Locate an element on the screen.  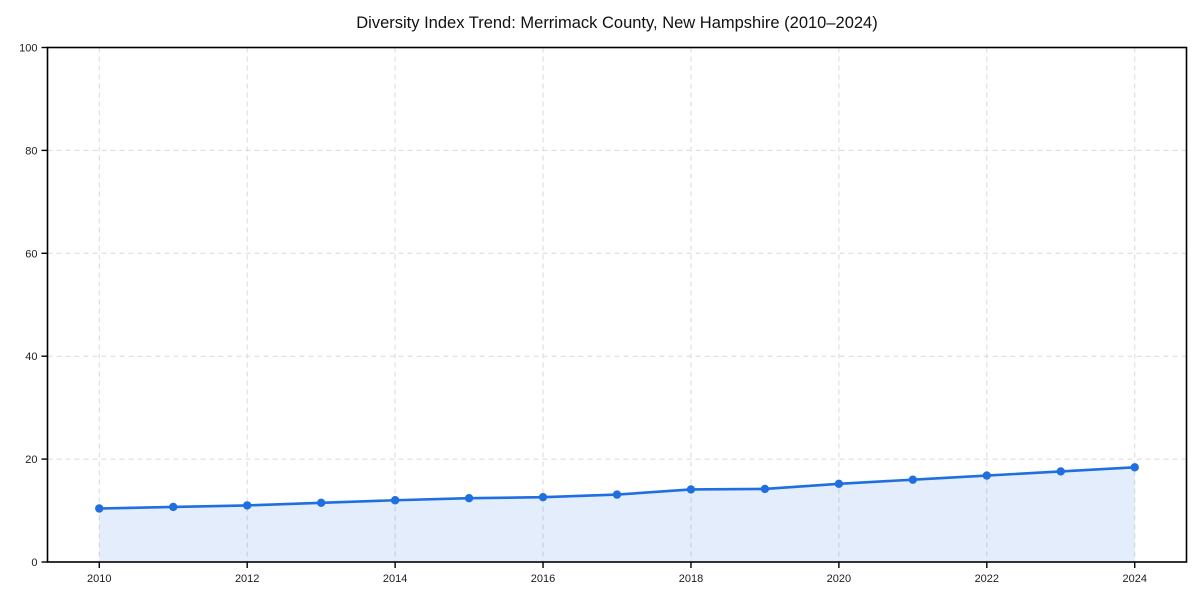
y-tick-label: 100 is located at coordinates (28, 49).